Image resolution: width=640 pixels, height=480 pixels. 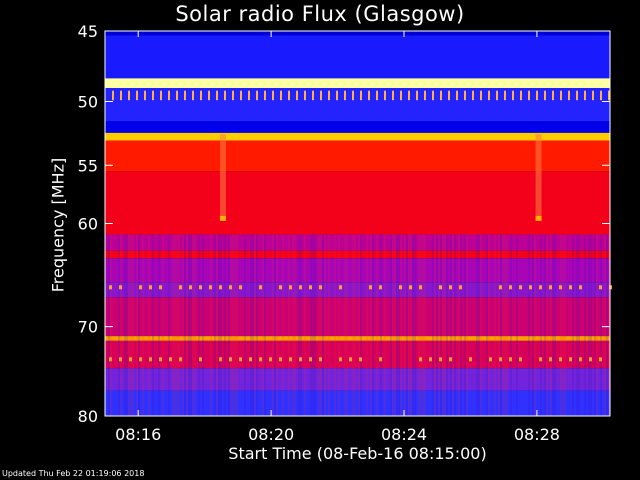 What do you see at coordinates (88, 31) in the screenshot?
I see `y-tick-label: 45` at bounding box center [88, 31].